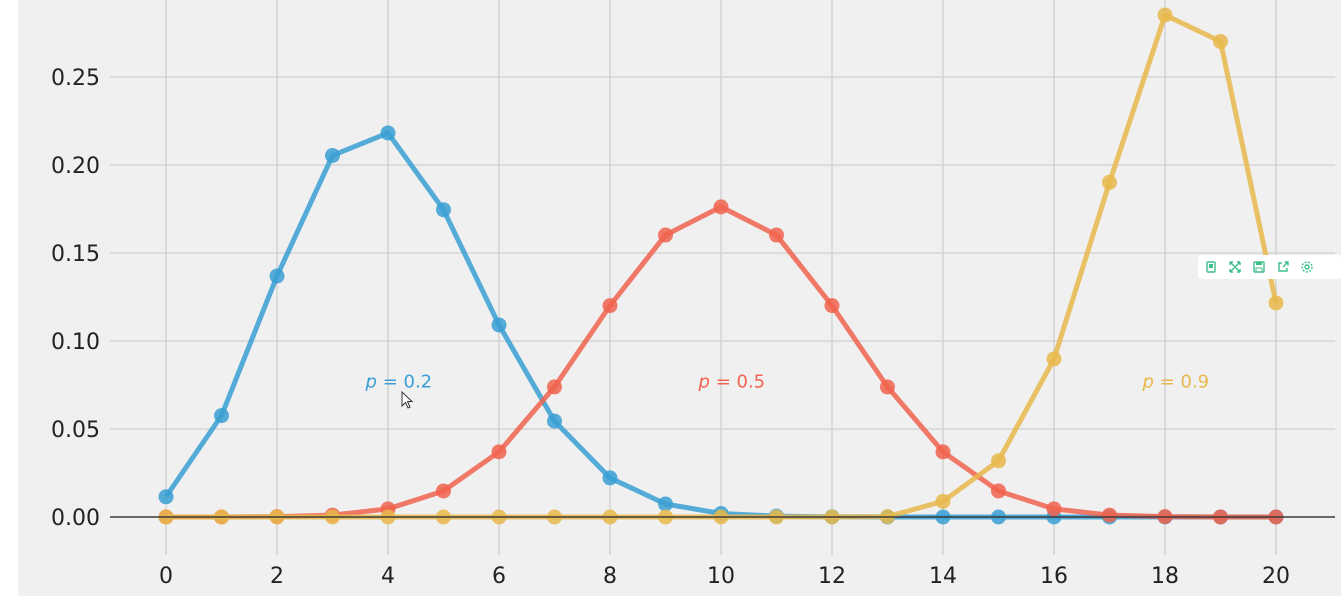 The image size is (1341, 601). I want to click on y-tick-label: 0.10, so click(75, 342).